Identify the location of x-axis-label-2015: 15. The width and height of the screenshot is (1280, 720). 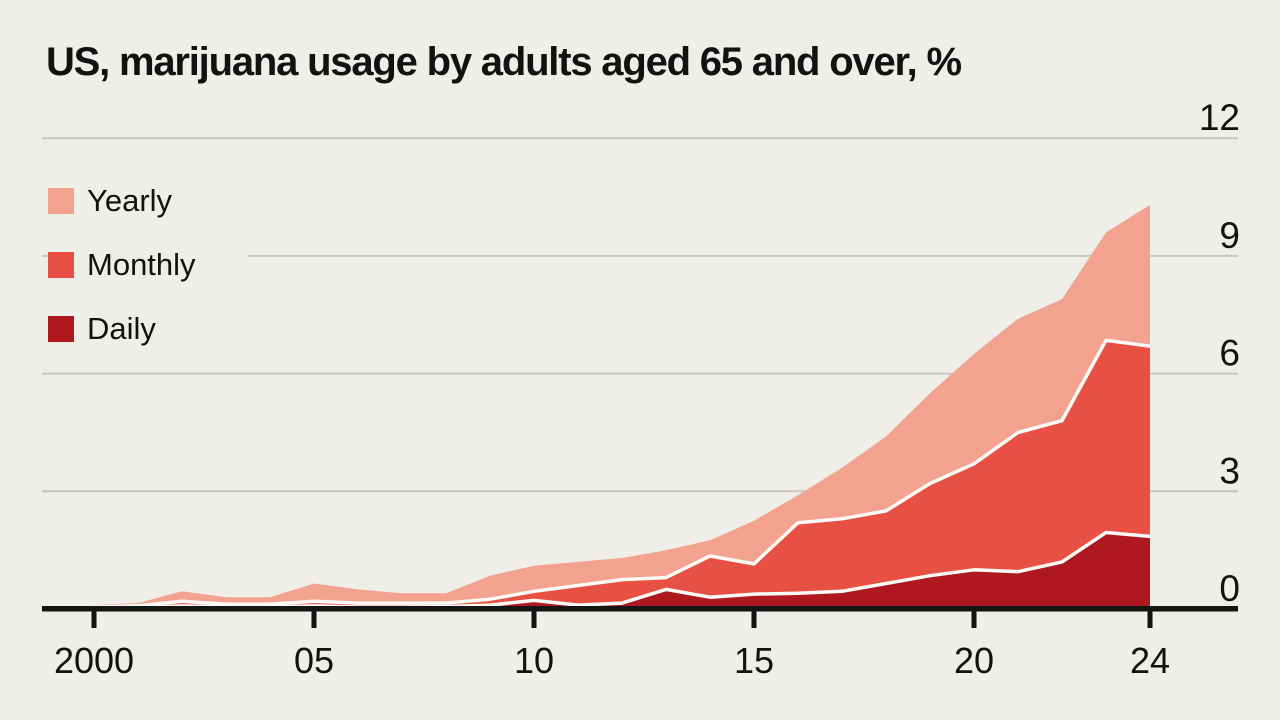
(754, 660).